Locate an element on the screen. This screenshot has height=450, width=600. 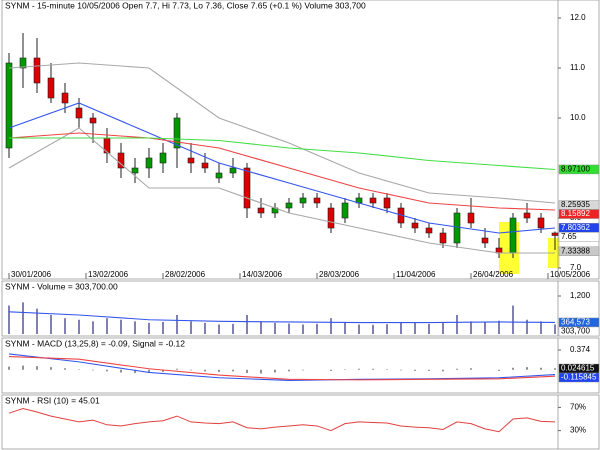
y-tick-label: 0.374 is located at coordinates (580, 349).